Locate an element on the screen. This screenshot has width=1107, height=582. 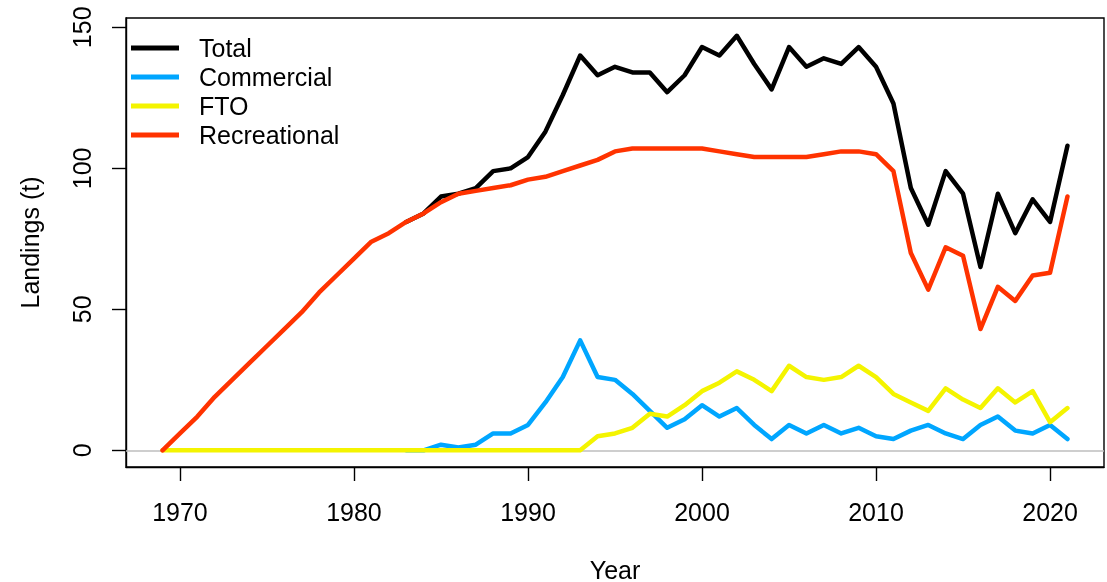
y-tick-label: 50 is located at coordinates (81, 309).